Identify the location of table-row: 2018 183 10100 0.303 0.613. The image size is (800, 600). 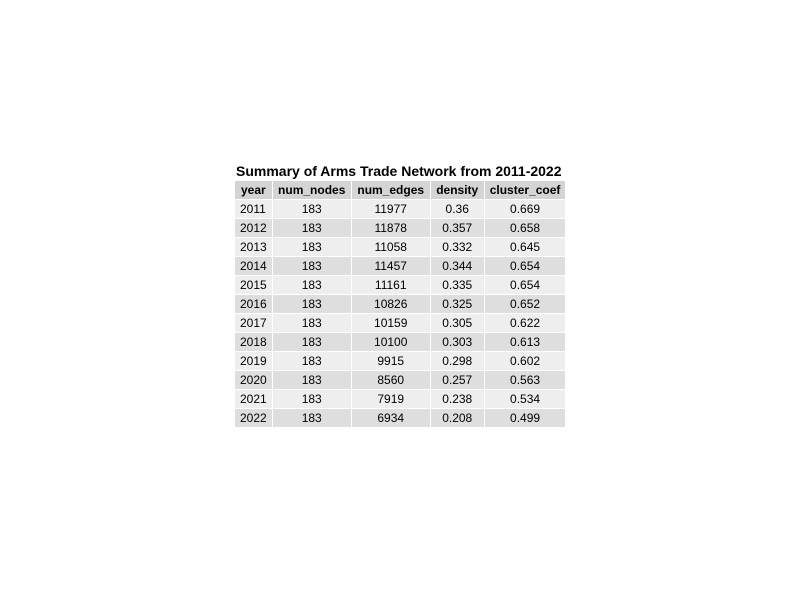
(400, 342).